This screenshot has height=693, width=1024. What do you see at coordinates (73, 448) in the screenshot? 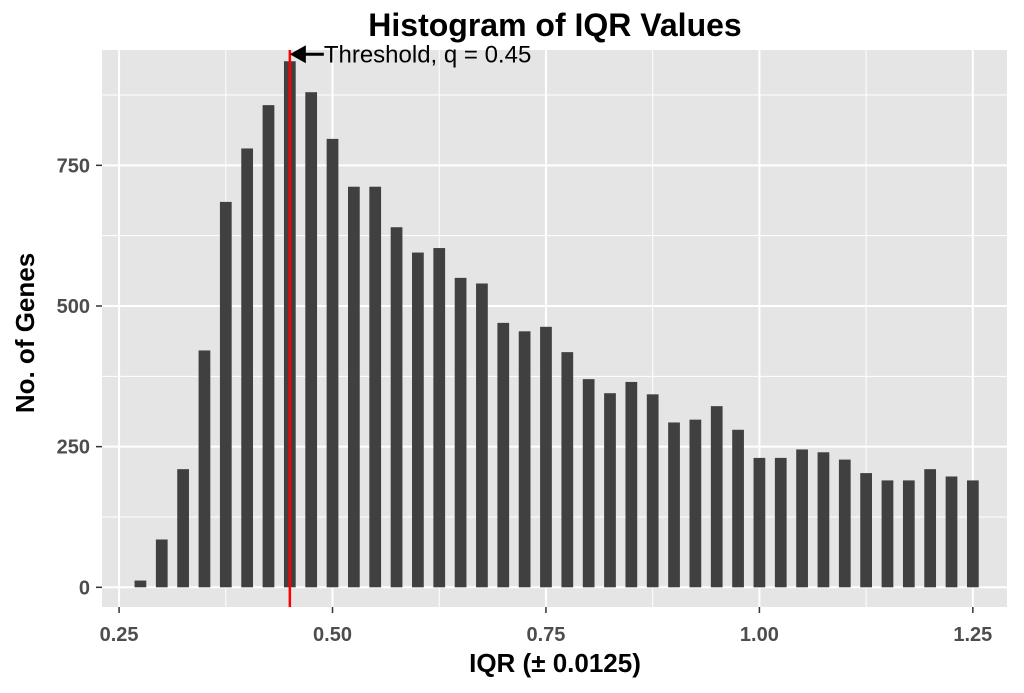
I see `y-tick-label: 250` at bounding box center [73, 448].